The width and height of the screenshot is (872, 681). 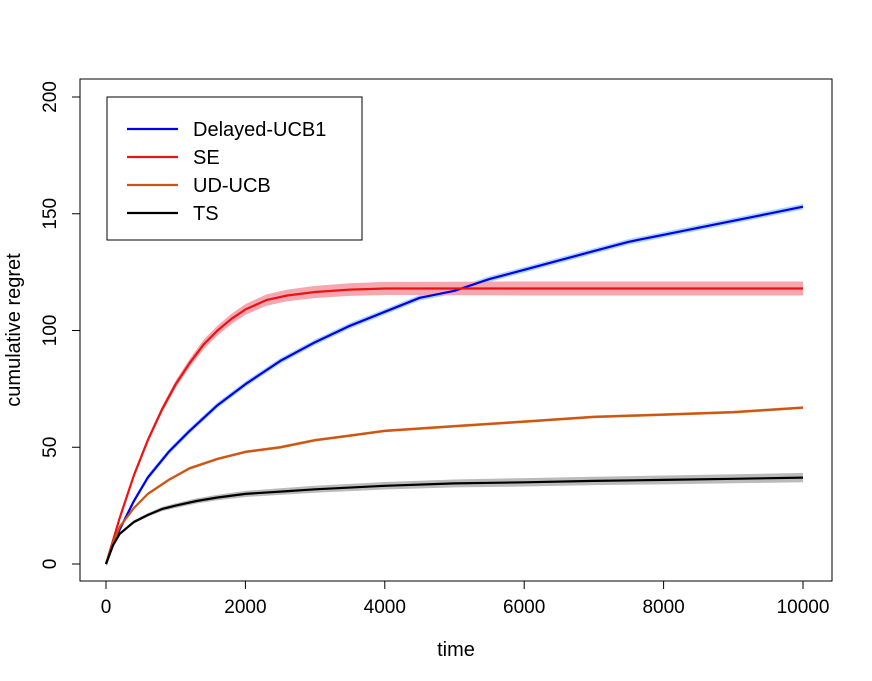 I want to click on legend-label: Delayed-UCB1, so click(x=259, y=130).